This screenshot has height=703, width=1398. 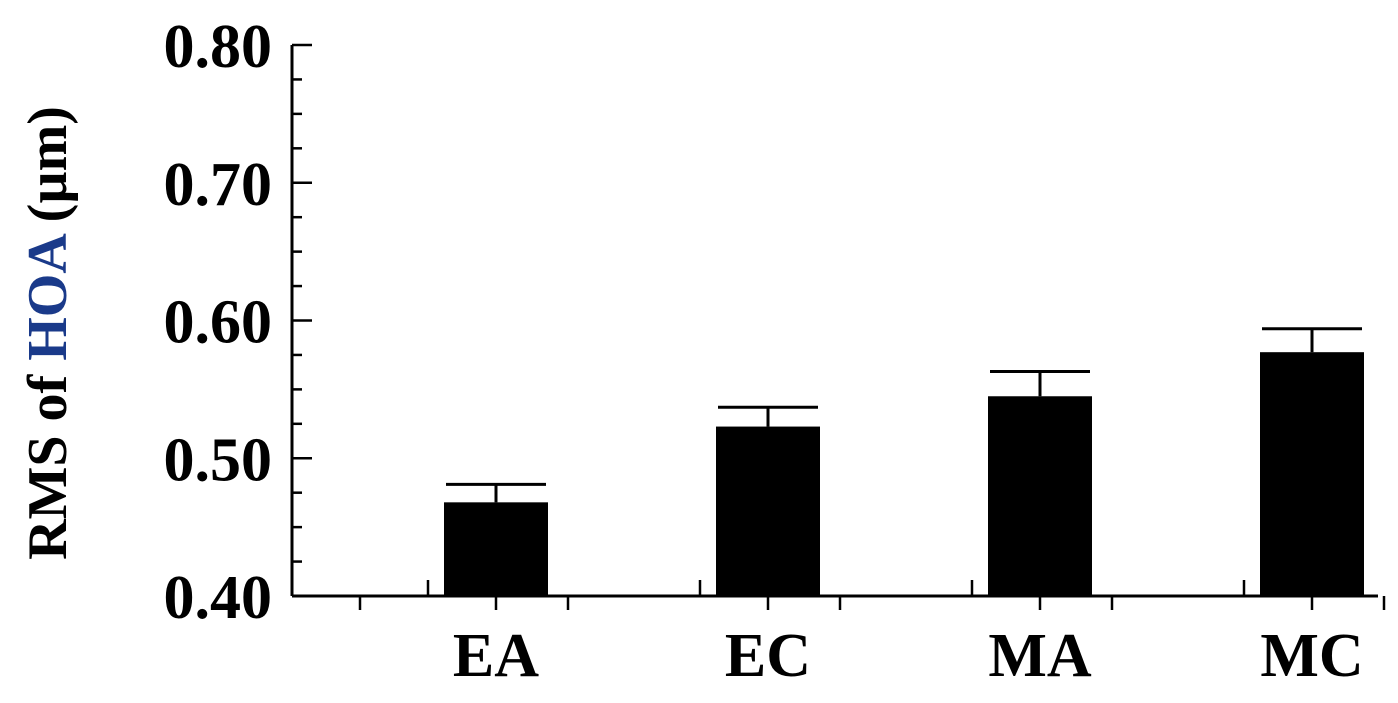 What do you see at coordinates (48, 460) in the screenshot?
I see `y-axis-label-prefix: RMS of` at bounding box center [48, 460].